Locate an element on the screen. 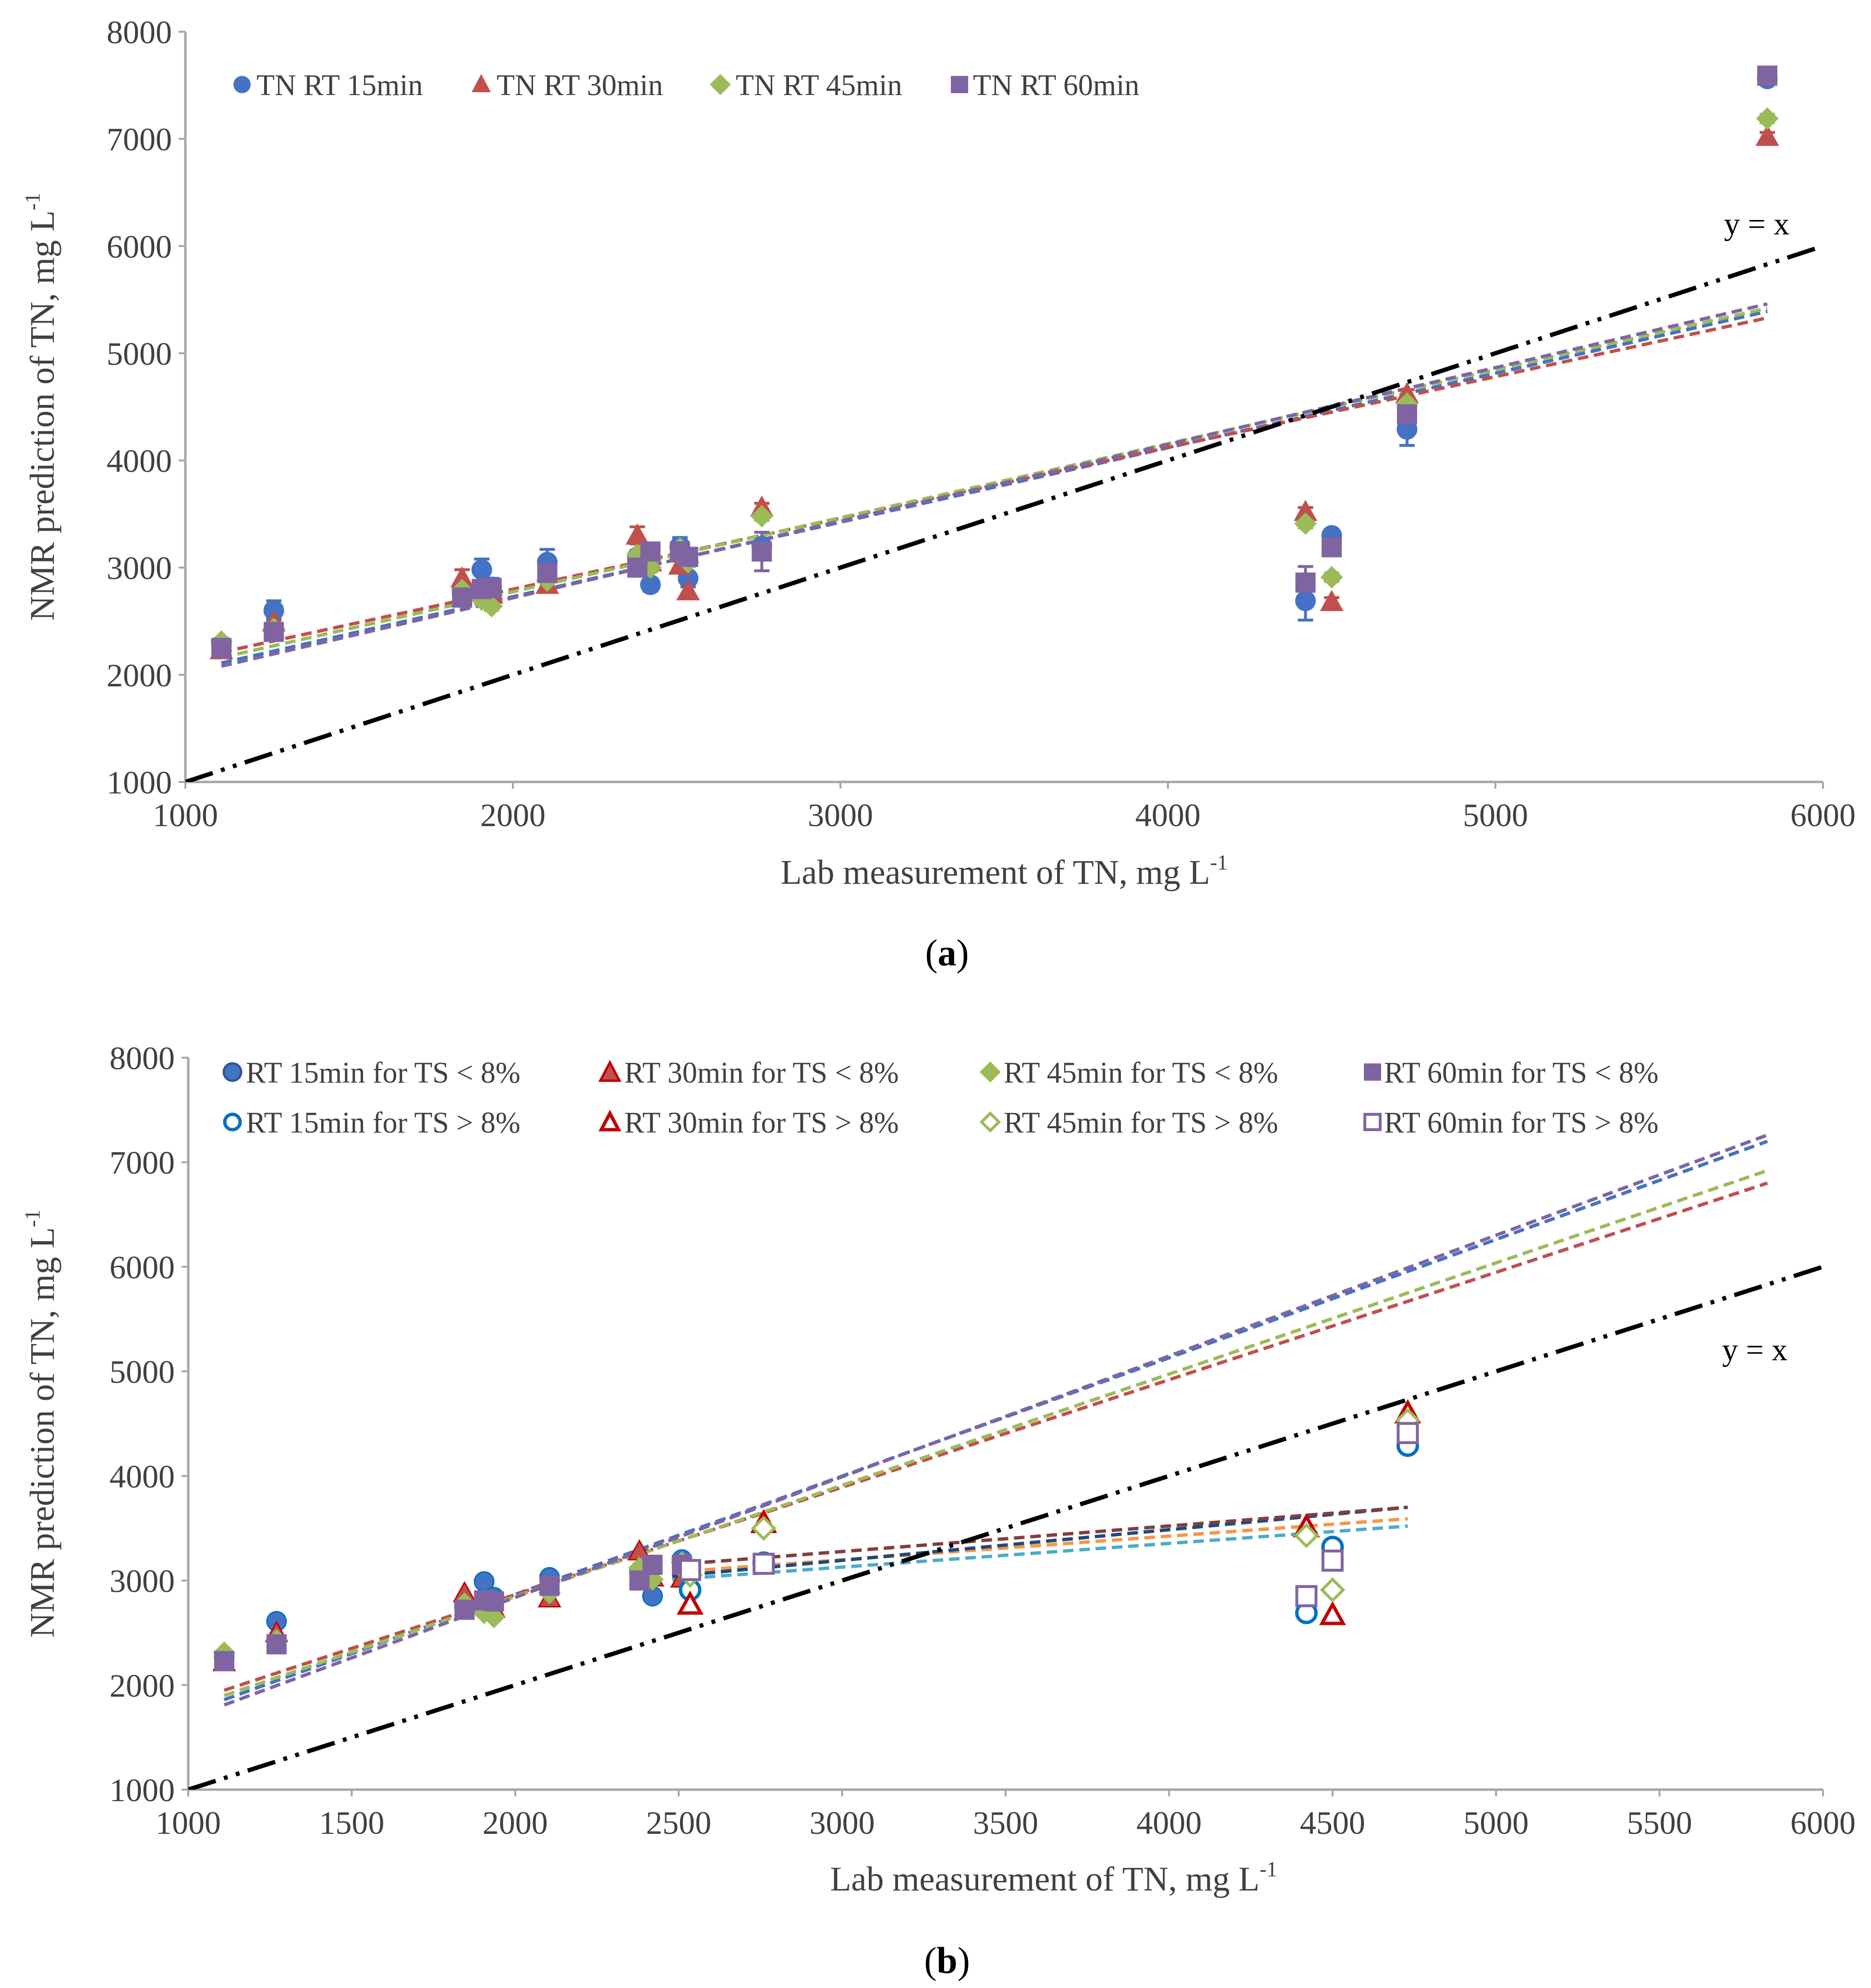  trendline-blue is located at coordinates (1040, 1552).